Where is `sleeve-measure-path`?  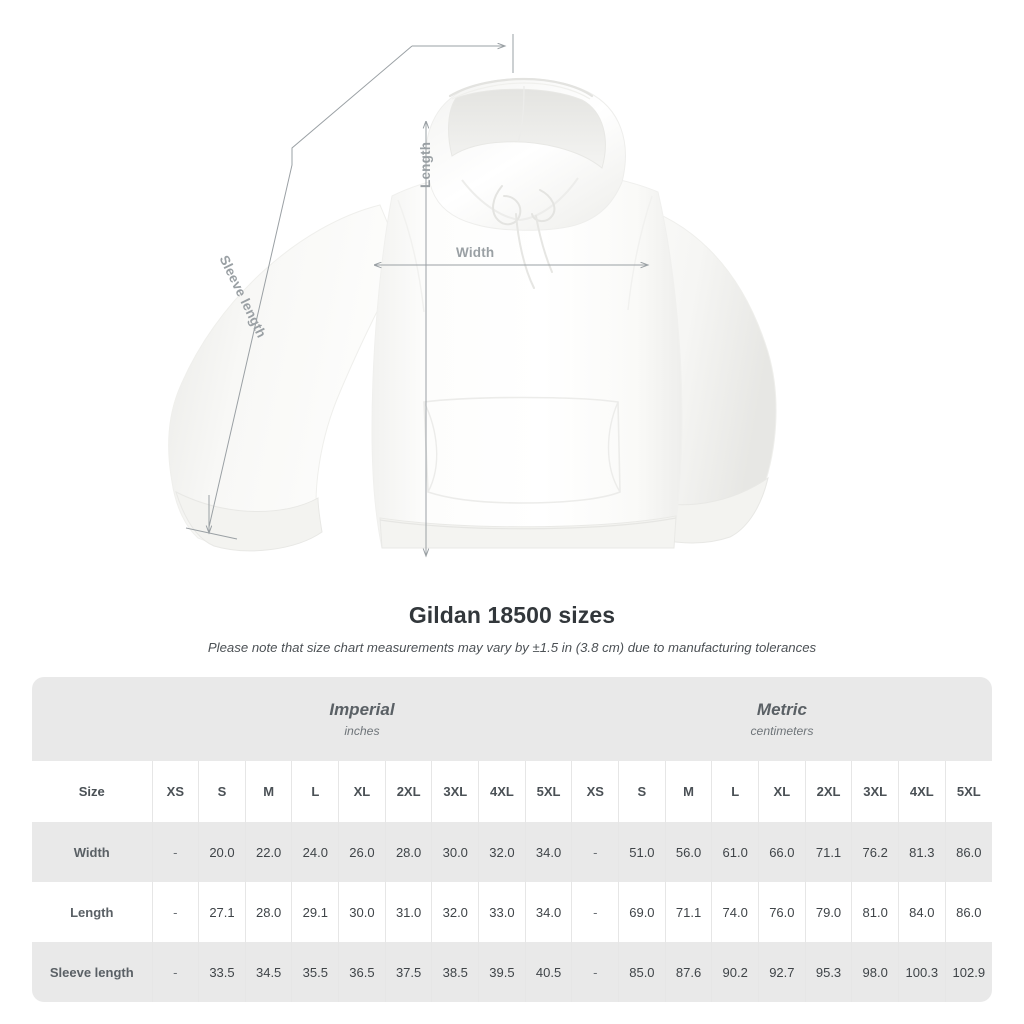 sleeve-measure-path is located at coordinates (310, 286).